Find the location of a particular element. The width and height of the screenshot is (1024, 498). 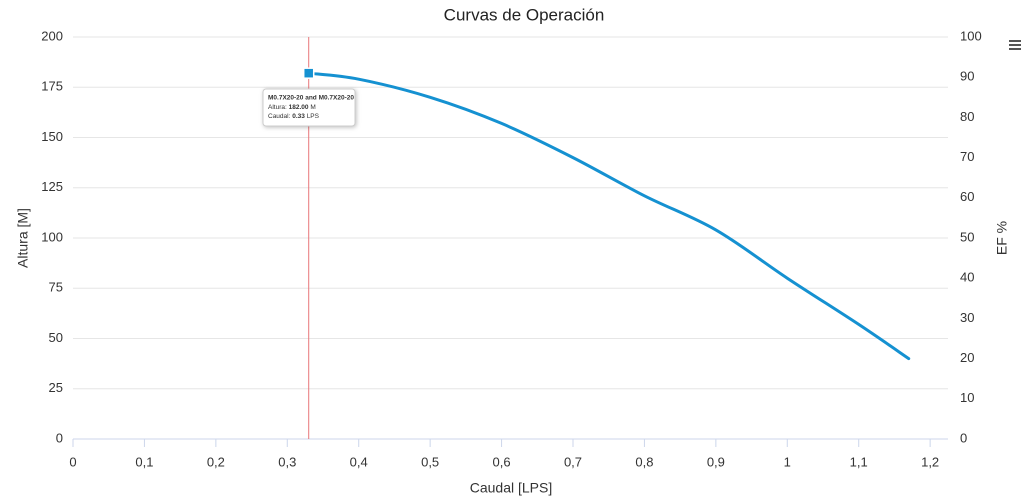

chart-title: Curvas de Operación is located at coordinates (524, 14).